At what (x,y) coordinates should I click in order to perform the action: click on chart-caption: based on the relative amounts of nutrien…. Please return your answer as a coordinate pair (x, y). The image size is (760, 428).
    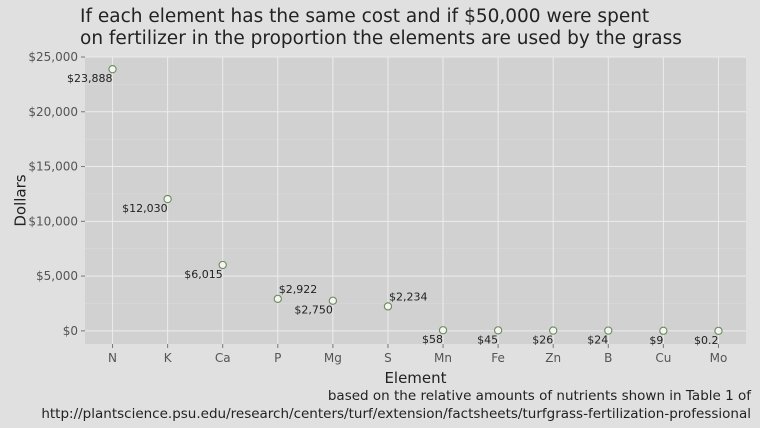
    Looking at the image, I should click on (396, 405).